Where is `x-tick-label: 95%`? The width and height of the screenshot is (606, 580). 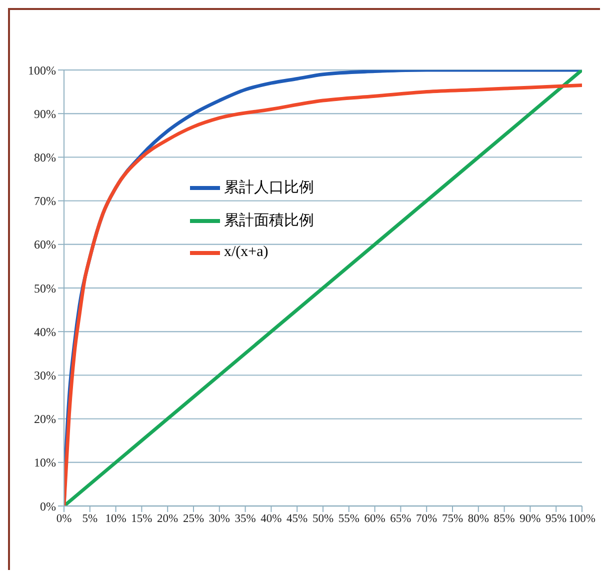 x-tick-label: 95% is located at coordinates (557, 519).